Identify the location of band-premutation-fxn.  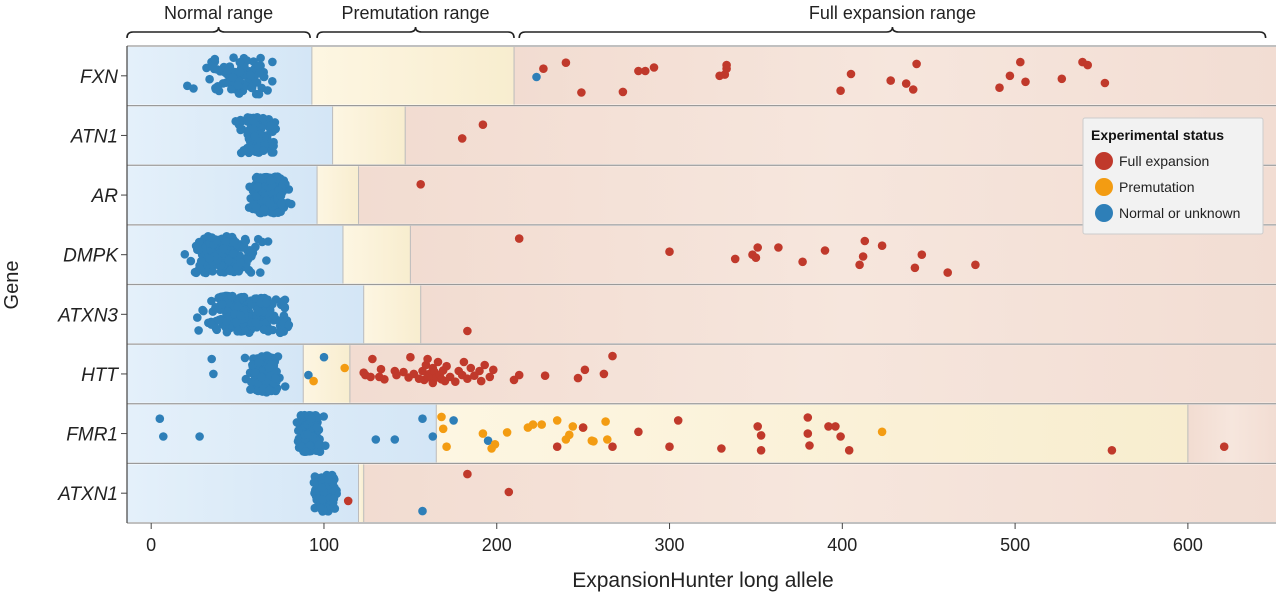
(413, 76).